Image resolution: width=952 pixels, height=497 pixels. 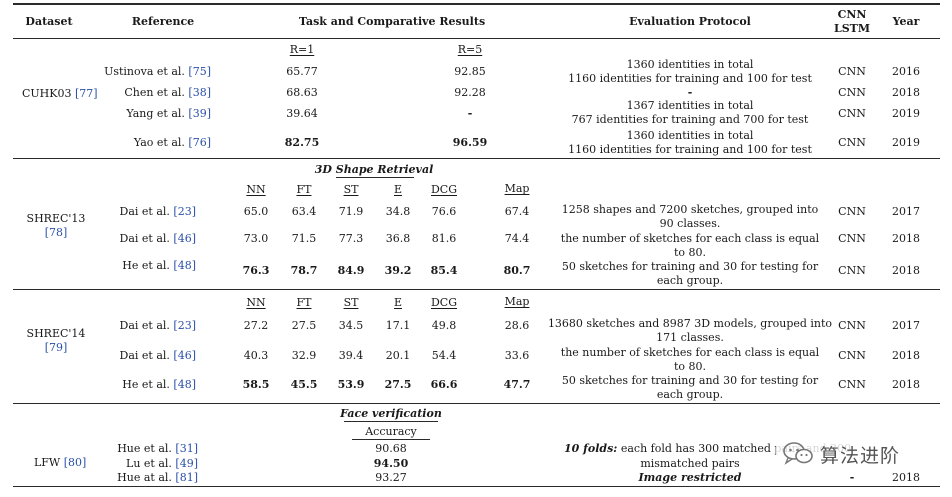 I want to click on value-cell: 74.4, so click(x=517, y=238).